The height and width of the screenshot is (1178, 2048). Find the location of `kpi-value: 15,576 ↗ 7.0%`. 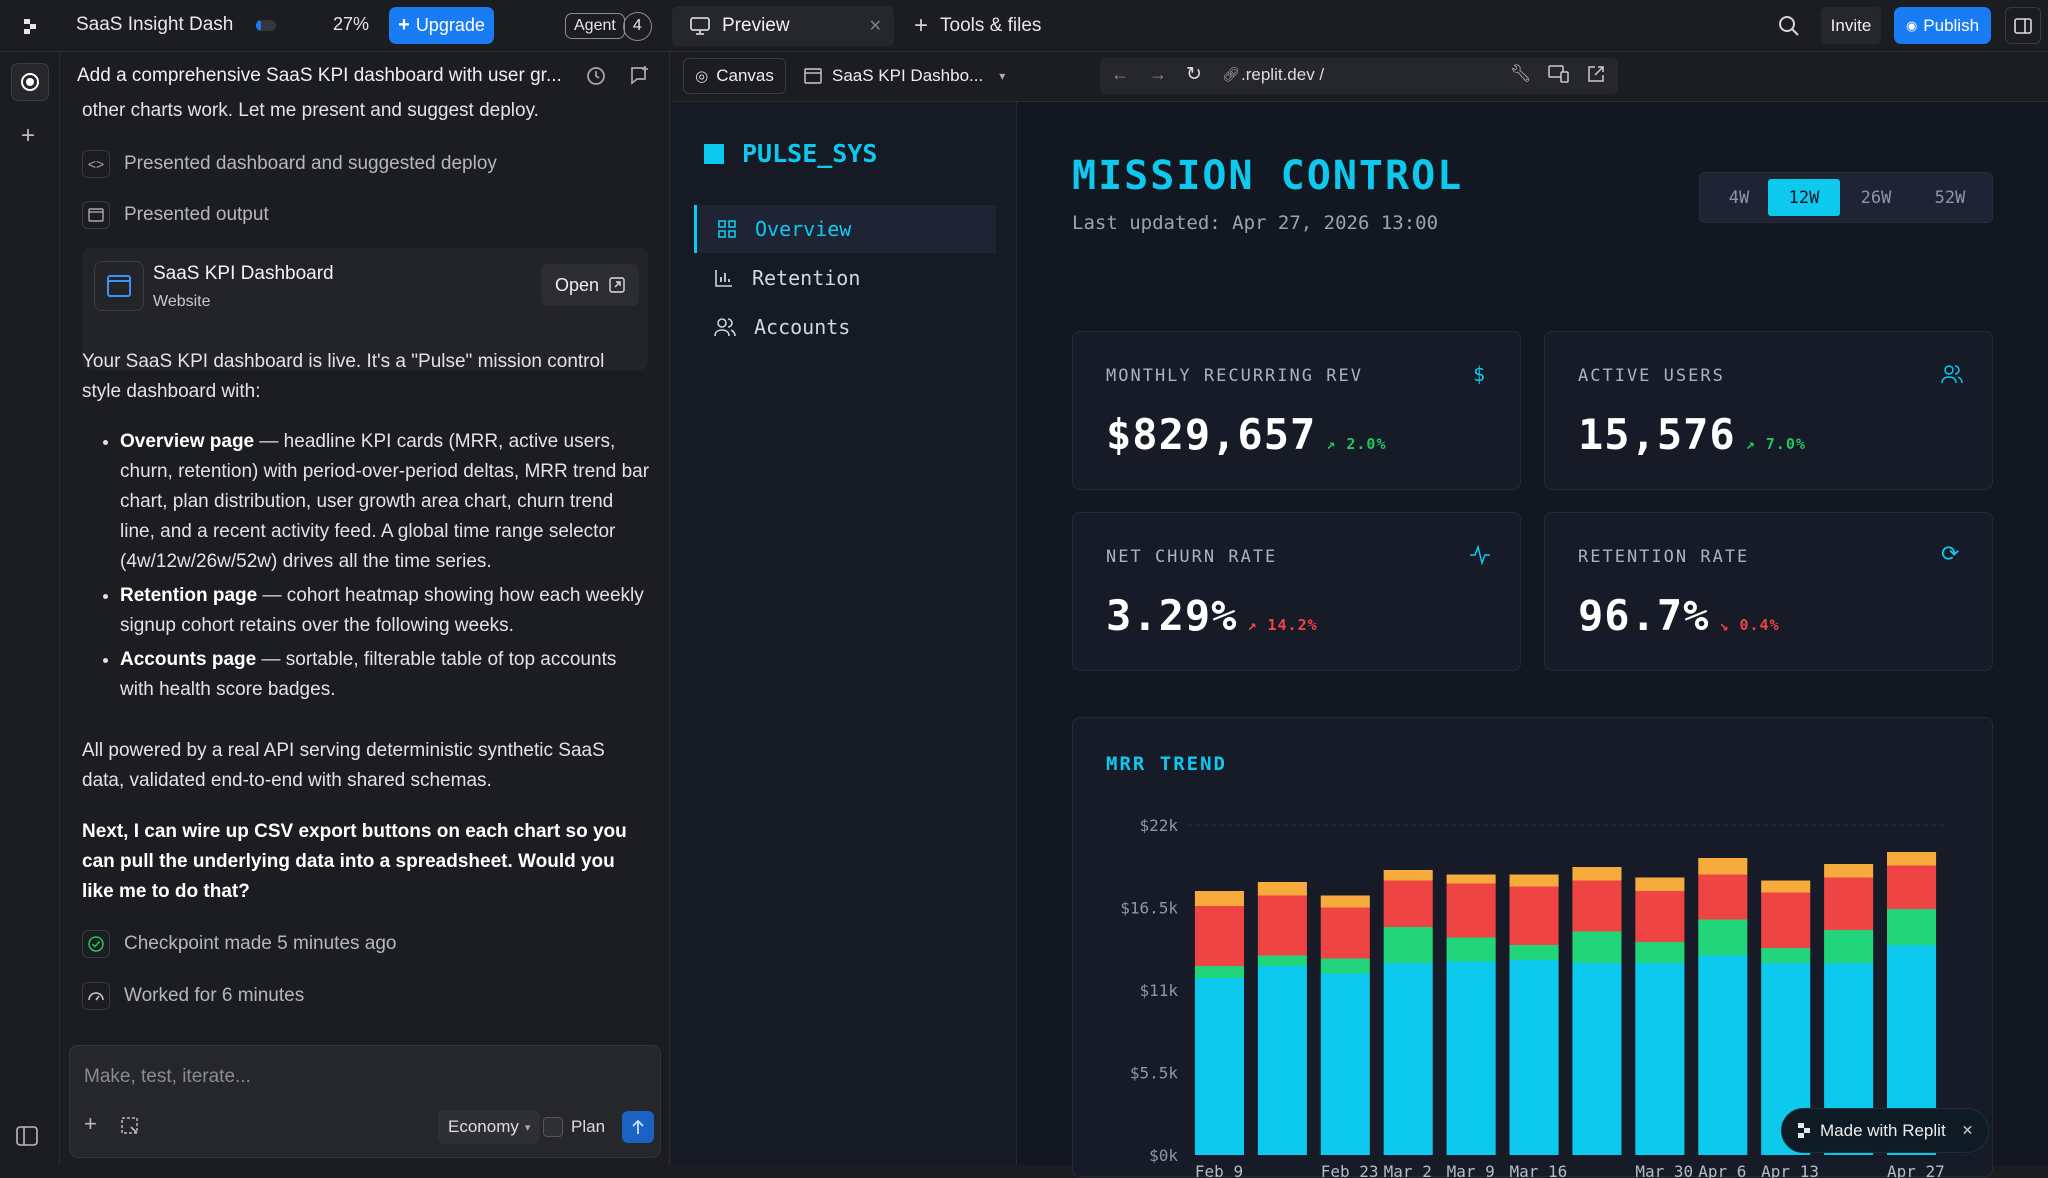

kpi-value: 15,576 ↗ 7.0% is located at coordinates (1692, 434).